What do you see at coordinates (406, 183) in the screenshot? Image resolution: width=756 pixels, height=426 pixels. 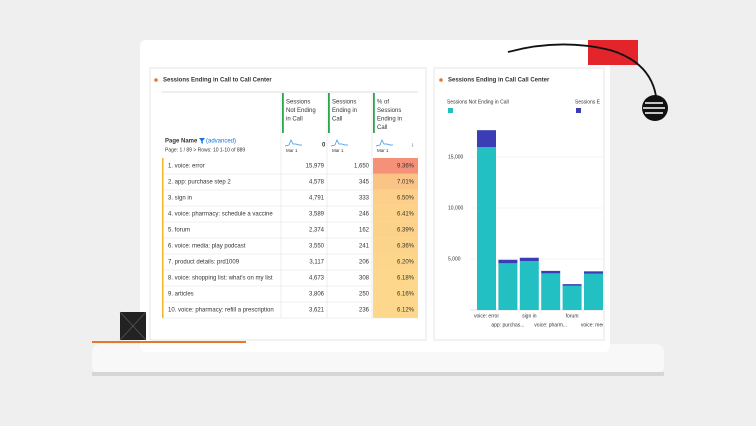 I see `cell-value: 7.01%` at bounding box center [406, 183].